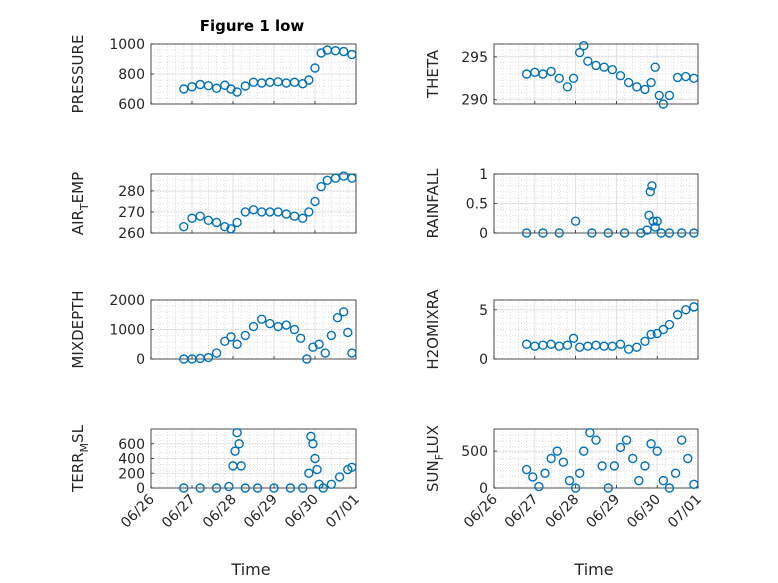 The width and height of the screenshot is (778, 583). What do you see at coordinates (127, 301) in the screenshot?
I see `y-tick-label: 2000` at bounding box center [127, 301].